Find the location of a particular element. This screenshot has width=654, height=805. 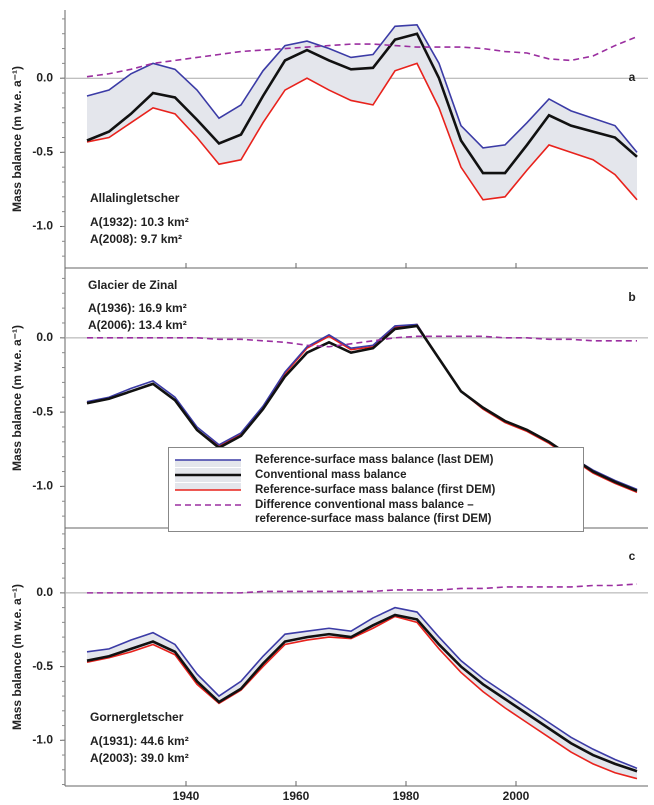

area-label: A(2006): 13.4 km² is located at coordinates (137, 325).